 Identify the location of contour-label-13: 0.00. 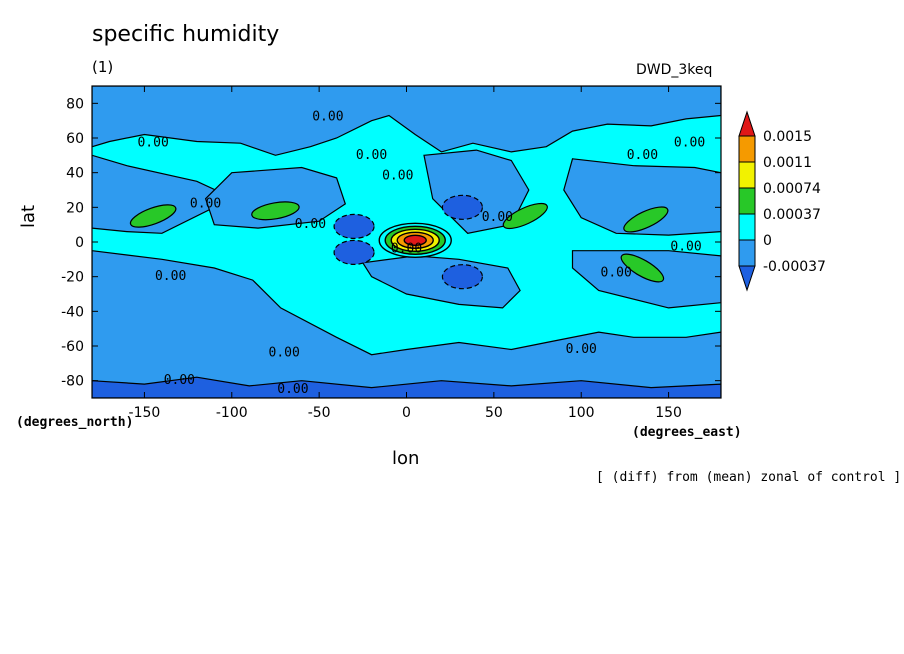
(170, 276).